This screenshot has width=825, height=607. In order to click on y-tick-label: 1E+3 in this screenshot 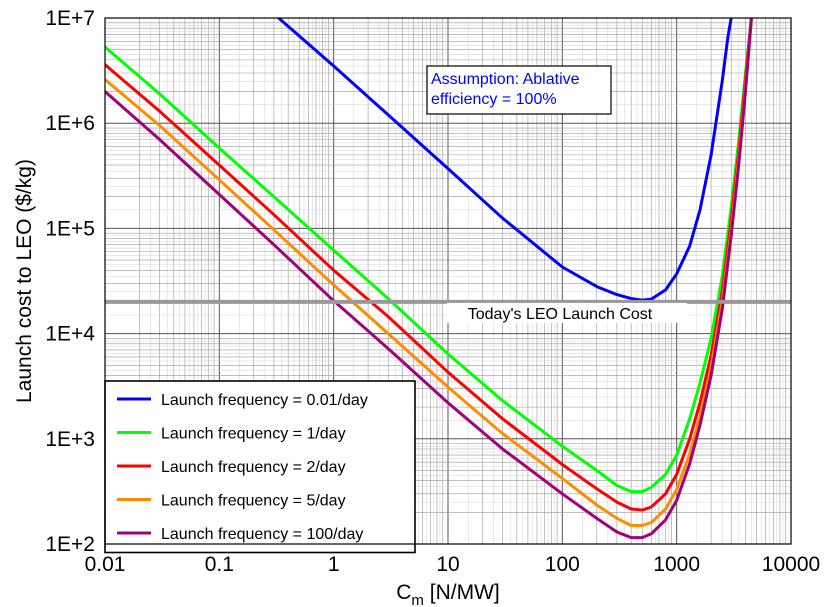, I will do `click(70, 439)`.